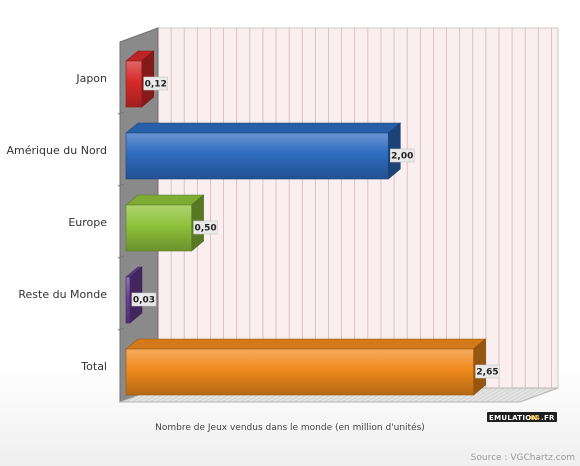  I want to click on category-label-japon: Japon, so click(91, 78).